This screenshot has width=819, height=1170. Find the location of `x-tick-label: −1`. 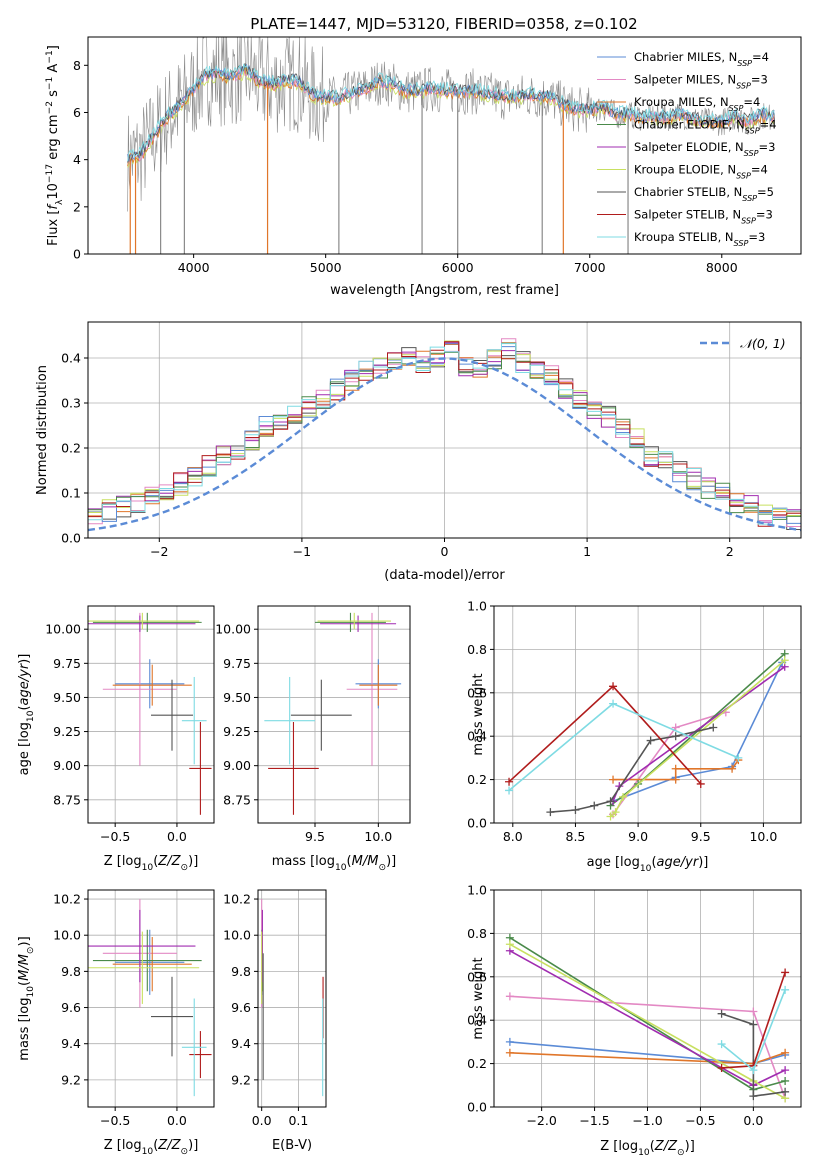

x-tick-label: −1 is located at coordinates (302, 551).